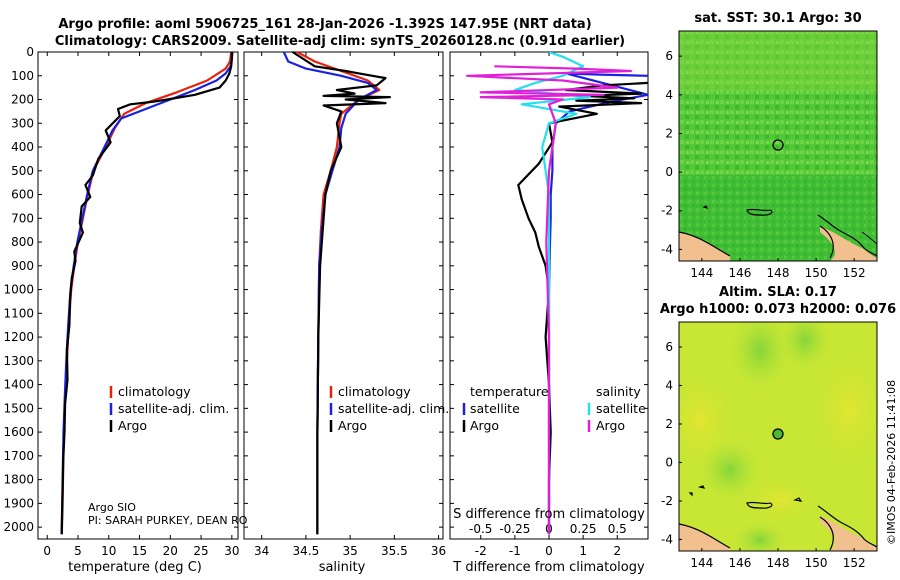 This screenshot has height=580, width=900. Describe the element at coordinates (509, 391) in the screenshot. I see `difference-legend-temperature: temperature` at that location.